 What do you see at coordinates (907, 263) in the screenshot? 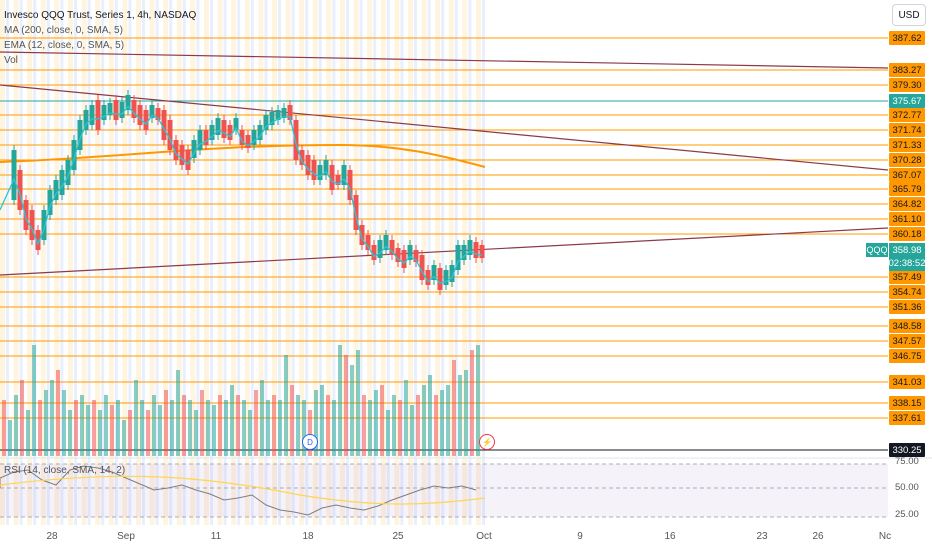
I see `bar-countdown: 02:38:52` at bounding box center [907, 263].